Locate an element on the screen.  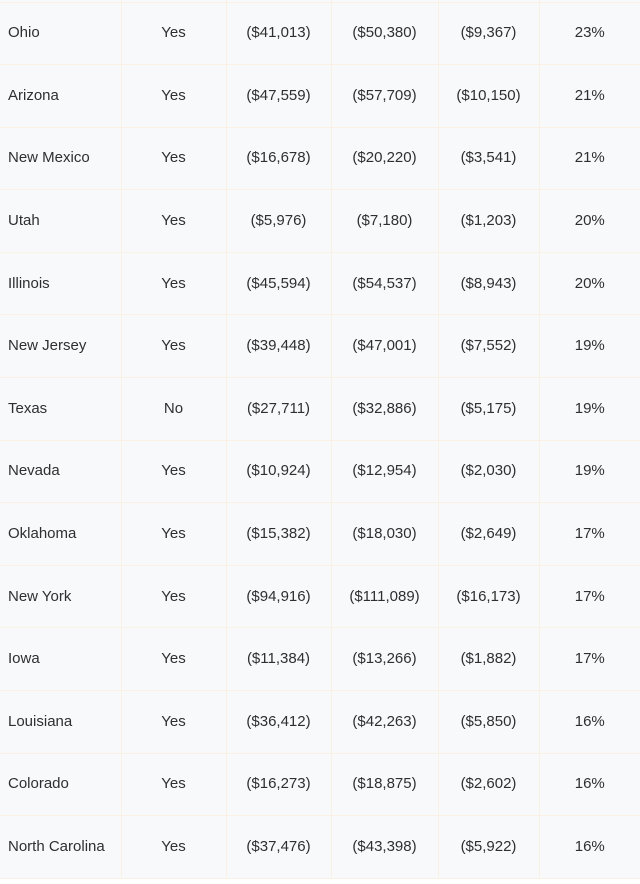
cell-amount-1: ($11,384) is located at coordinates (278, 659).